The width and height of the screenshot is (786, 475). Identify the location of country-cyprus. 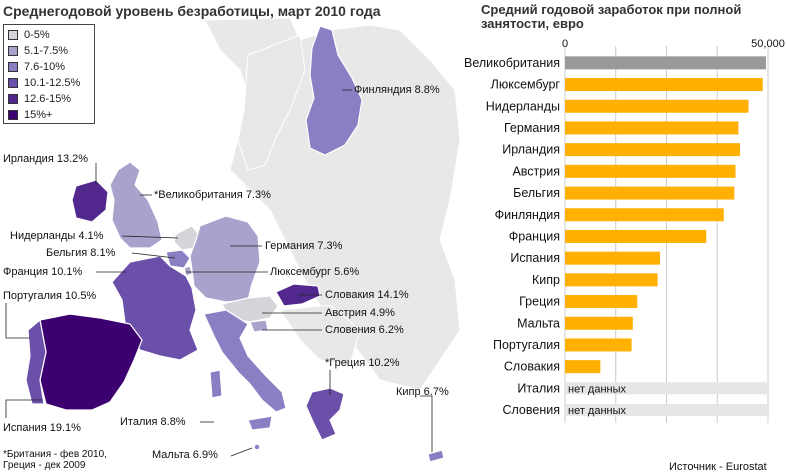
(436, 456).